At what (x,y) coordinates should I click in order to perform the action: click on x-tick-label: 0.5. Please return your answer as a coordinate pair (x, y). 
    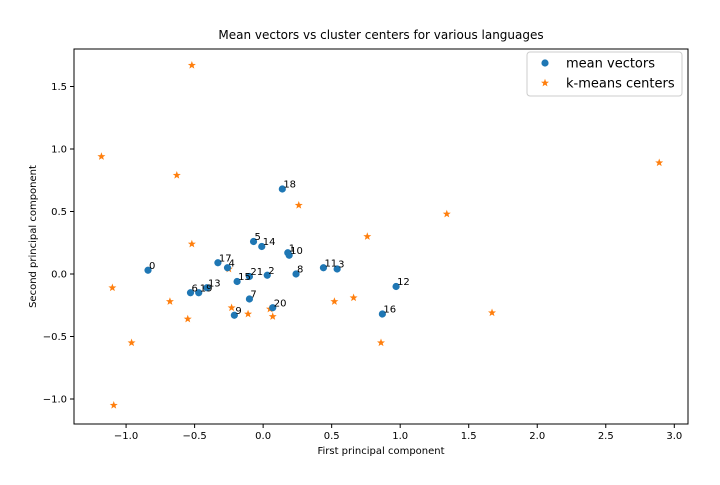
    Looking at the image, I should click on (332, 436).